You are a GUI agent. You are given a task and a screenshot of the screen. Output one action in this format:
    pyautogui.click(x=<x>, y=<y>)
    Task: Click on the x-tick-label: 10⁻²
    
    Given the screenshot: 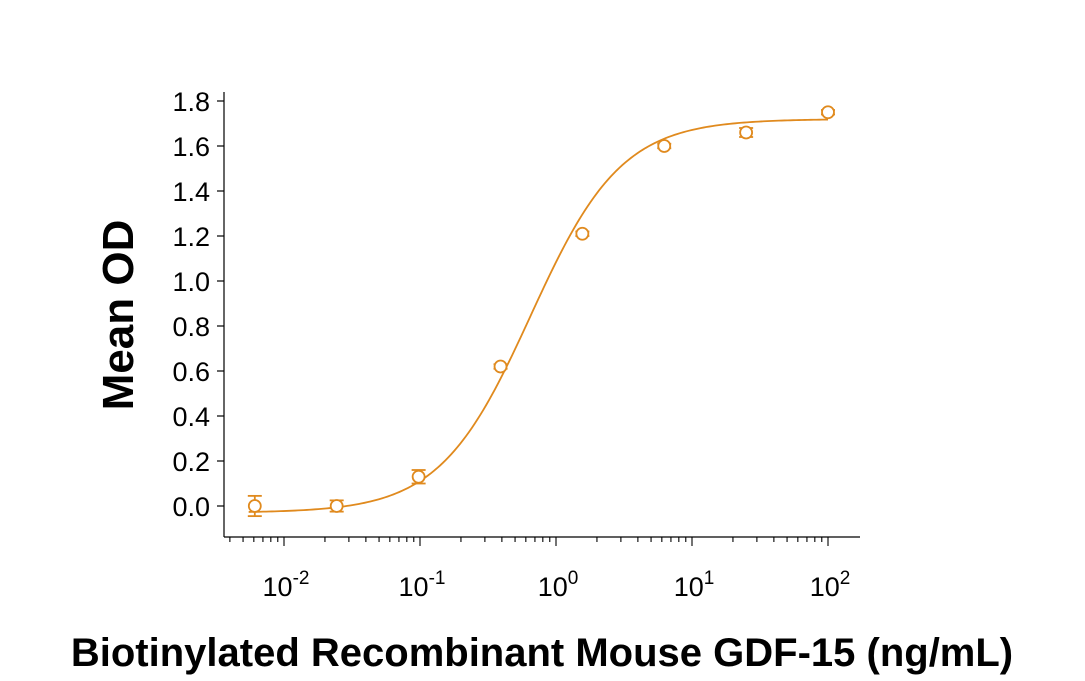 What is the action you would take?
    pyautogui.click(x=286, y=585)
    